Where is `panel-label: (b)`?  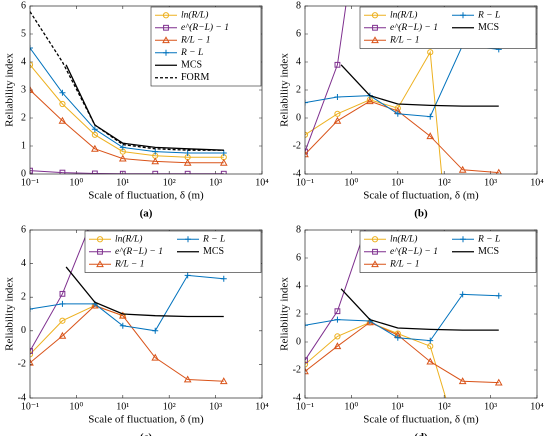 panel-label: (b) is located at coordinates (421, 214).